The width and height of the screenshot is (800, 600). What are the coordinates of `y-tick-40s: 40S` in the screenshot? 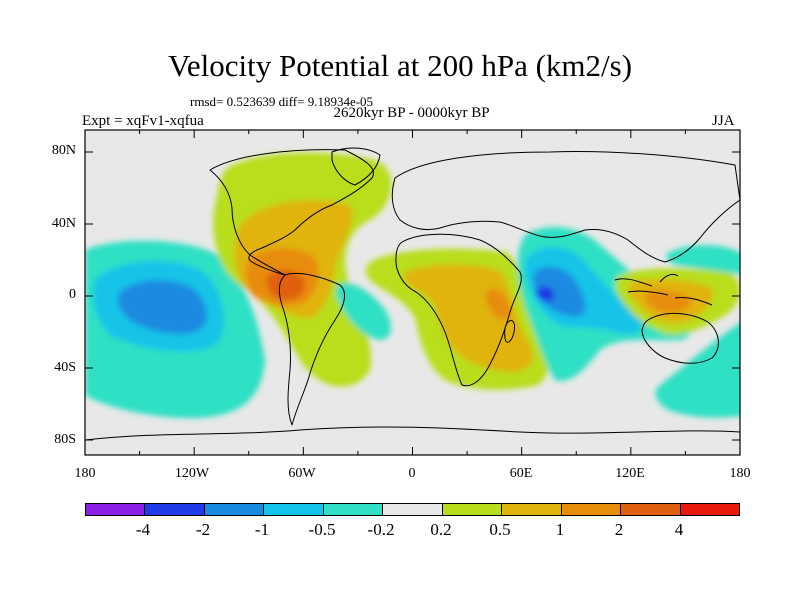 It's located at (65, 367).